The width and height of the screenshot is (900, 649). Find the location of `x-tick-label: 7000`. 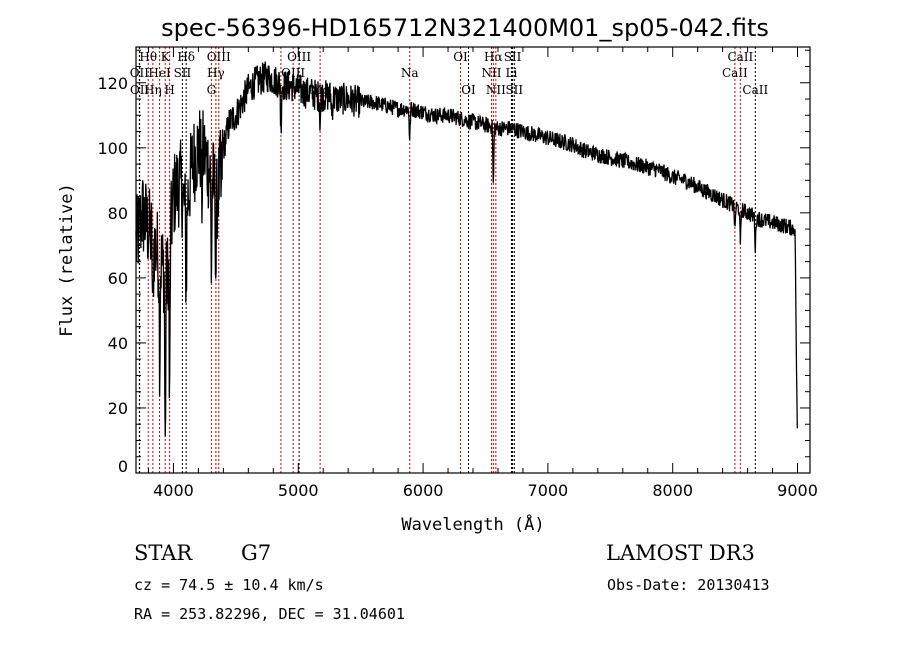

x-tick-label: 7000 is located at coordinates (548, 490).